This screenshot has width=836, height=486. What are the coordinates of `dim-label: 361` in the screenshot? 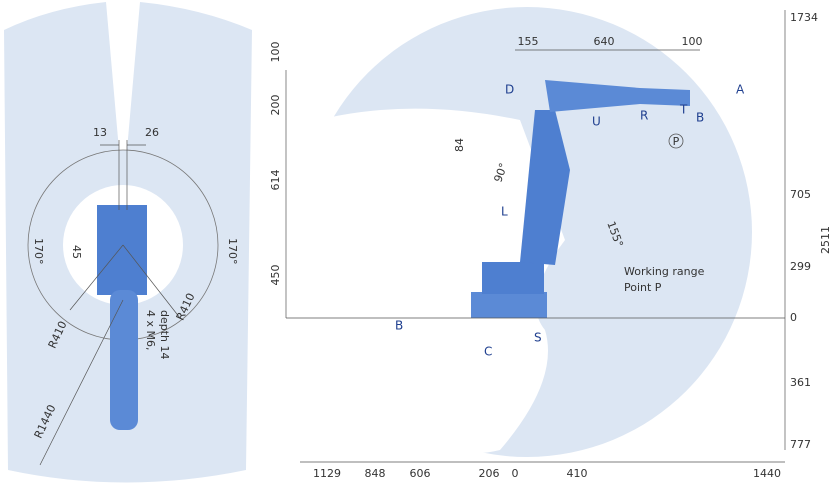 It's located at (800, 382).